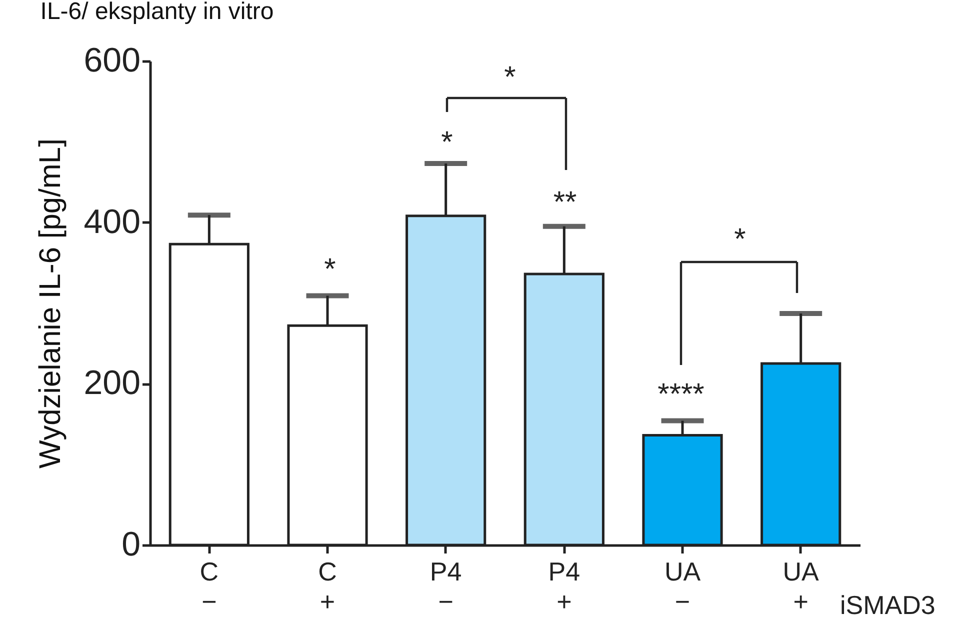 This screenshot has width=973, height=628. Describe the element at coordinates (131, 545) in the screenshot. I see `y-tick-label: 0` at that location.